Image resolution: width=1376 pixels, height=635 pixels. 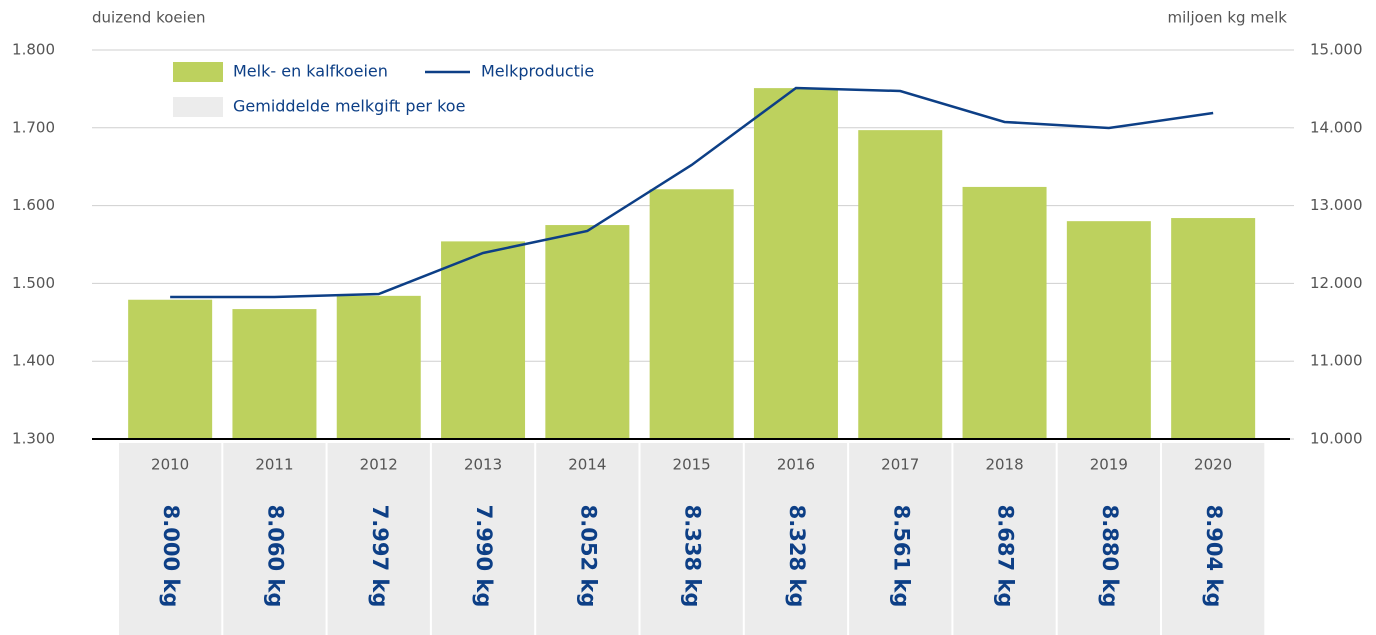 I want to click on x-tick-label: 2019, so click(x=1109, y=465).